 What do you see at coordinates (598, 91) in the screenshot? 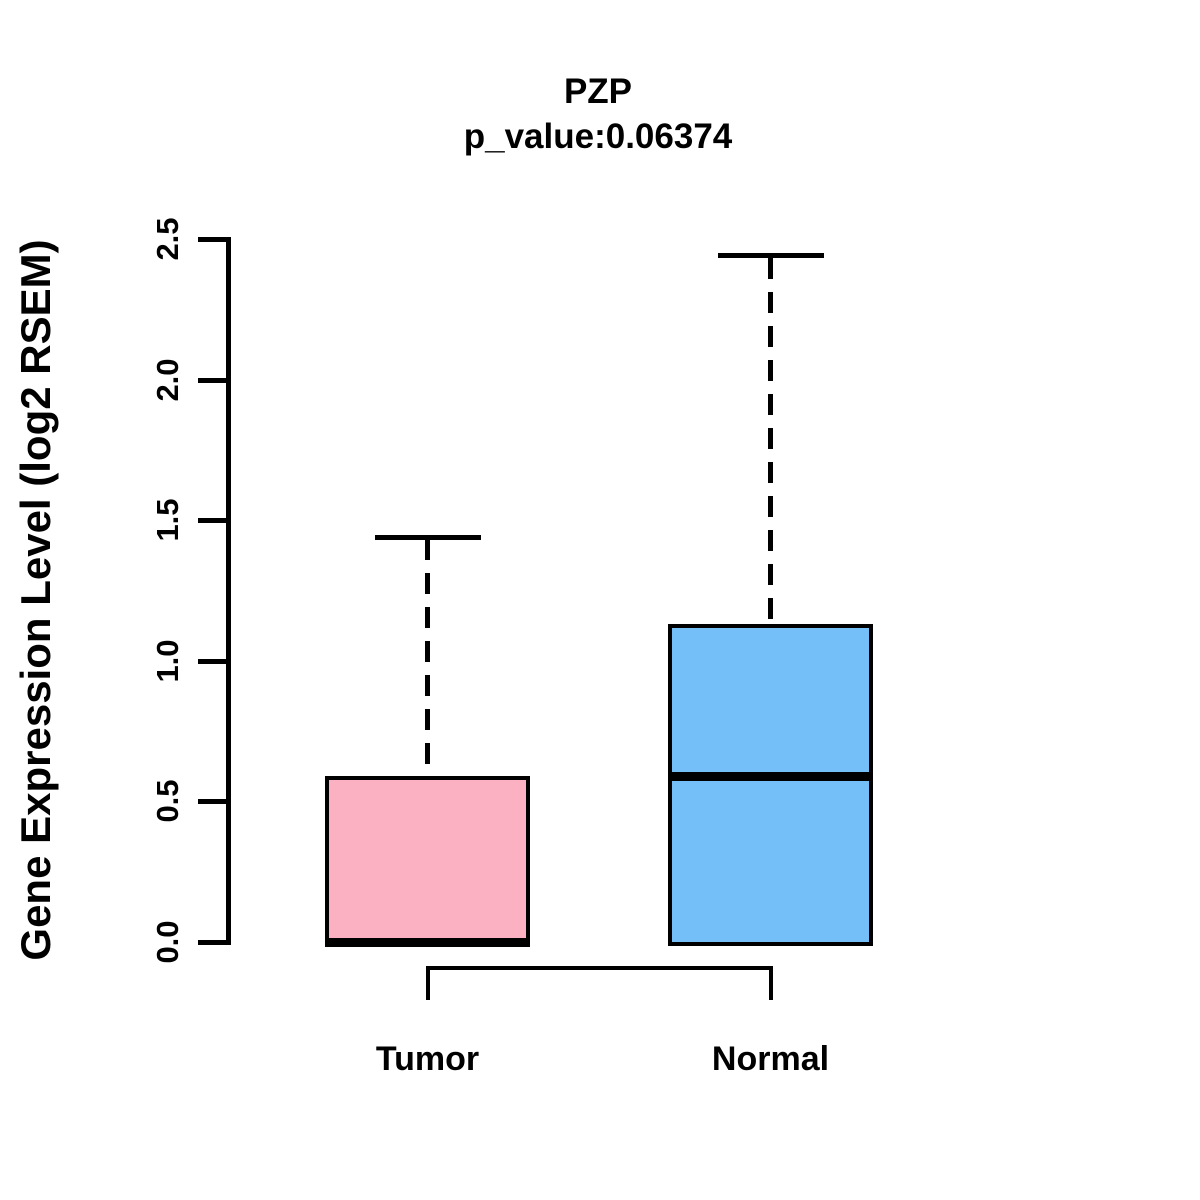
I see `chart-title: PZP` at bounding box center [598, 91].